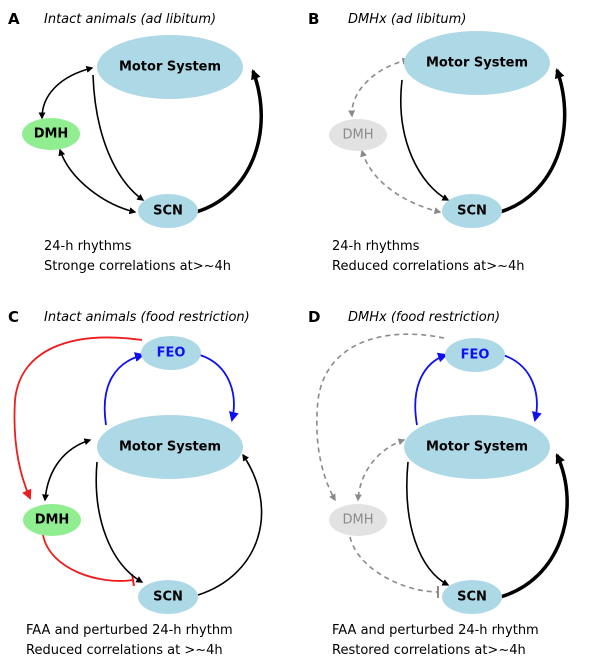  Describe the element at coordinates (313, 19) in the screenshot. I see `panel-letter: B` at that location.